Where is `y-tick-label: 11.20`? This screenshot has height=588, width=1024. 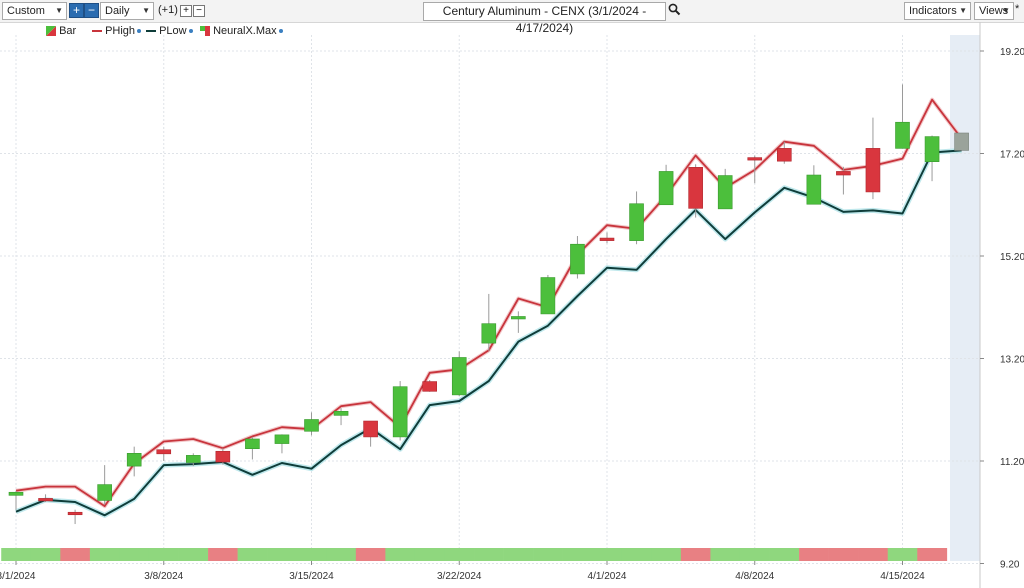 y-tick-label: 11.20 is located at coordinates (1012, 462).